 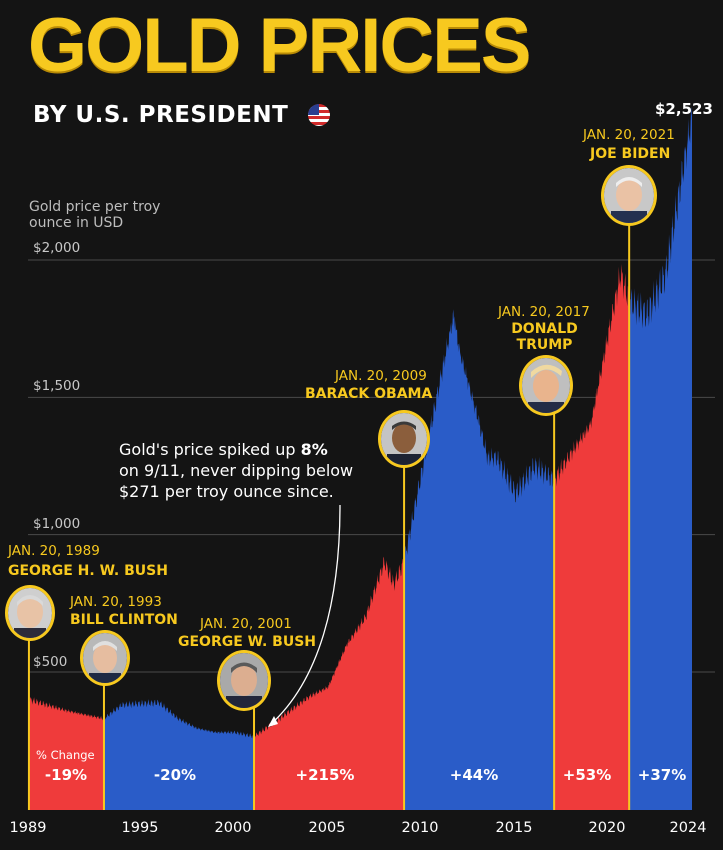 I want to click on joe-biden-portrait, so click(x=629, y=195).